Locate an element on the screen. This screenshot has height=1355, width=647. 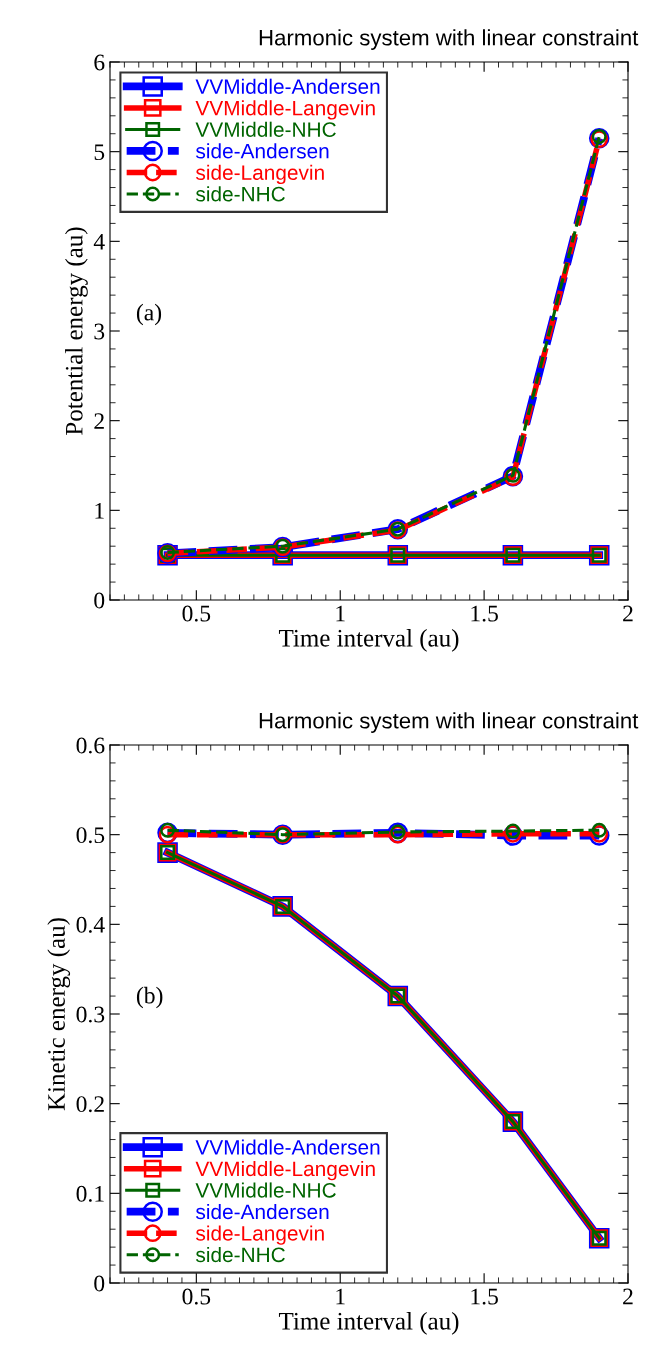
y-tick-label: 0.3 is located at coordinates (90, 1014).